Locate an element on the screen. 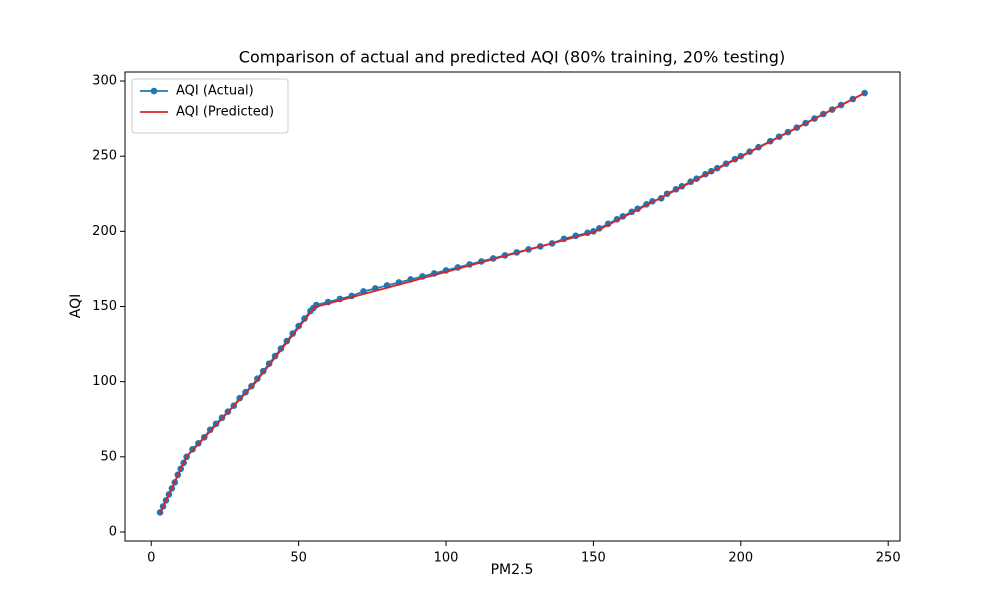 This screenshot has height=600, width=1000. x-tick-label: 100 is located at coordinates (446, 558).